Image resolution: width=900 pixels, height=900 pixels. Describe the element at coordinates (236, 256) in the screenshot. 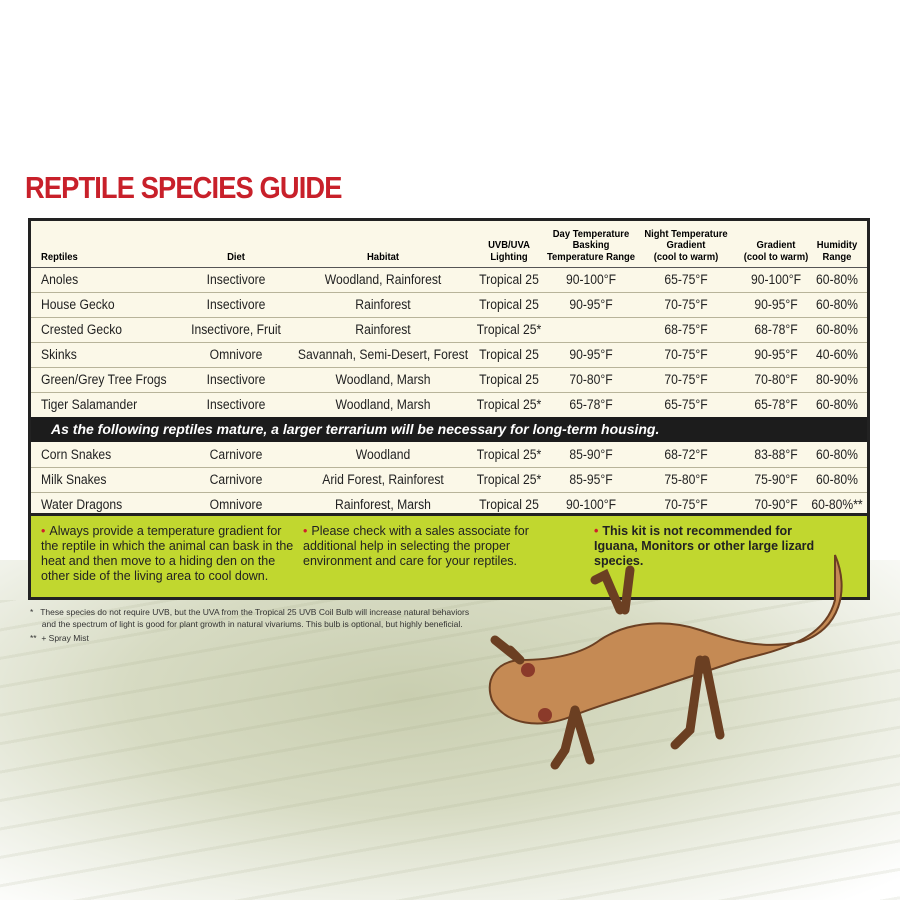

I see `header-diet: Diet` at that location.